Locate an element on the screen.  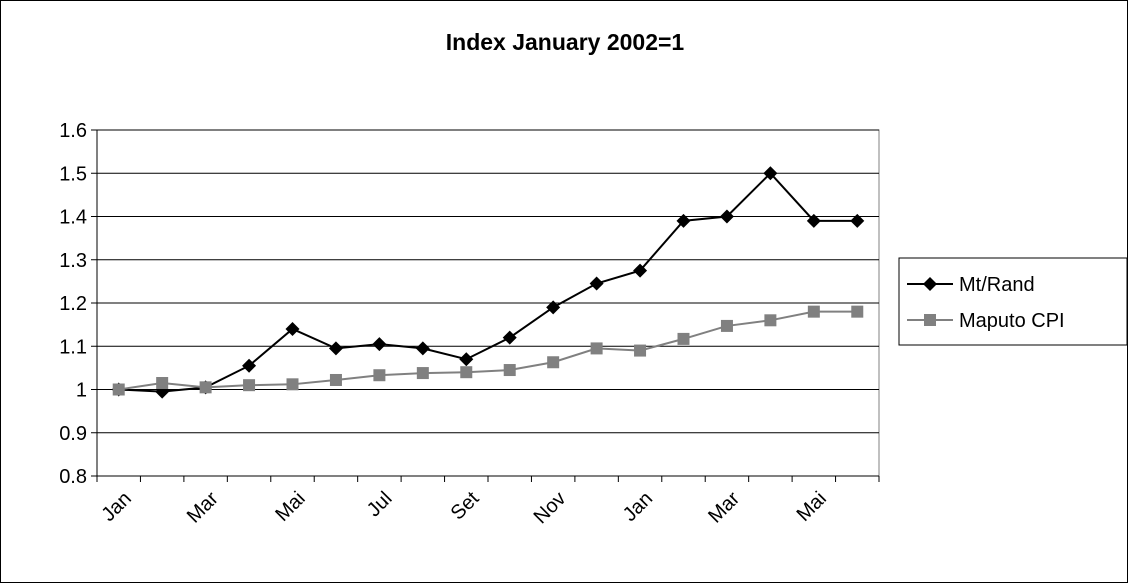
legend-label: Maputo CPI is located at coordinates (1012, 321).